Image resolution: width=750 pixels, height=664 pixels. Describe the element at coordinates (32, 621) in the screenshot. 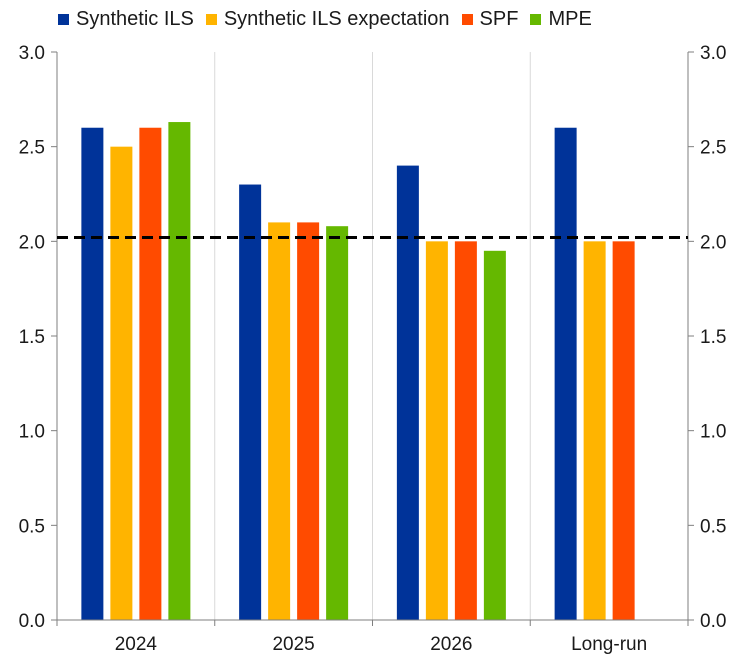

I see `y-tick-label-left: 0.0` at that location.